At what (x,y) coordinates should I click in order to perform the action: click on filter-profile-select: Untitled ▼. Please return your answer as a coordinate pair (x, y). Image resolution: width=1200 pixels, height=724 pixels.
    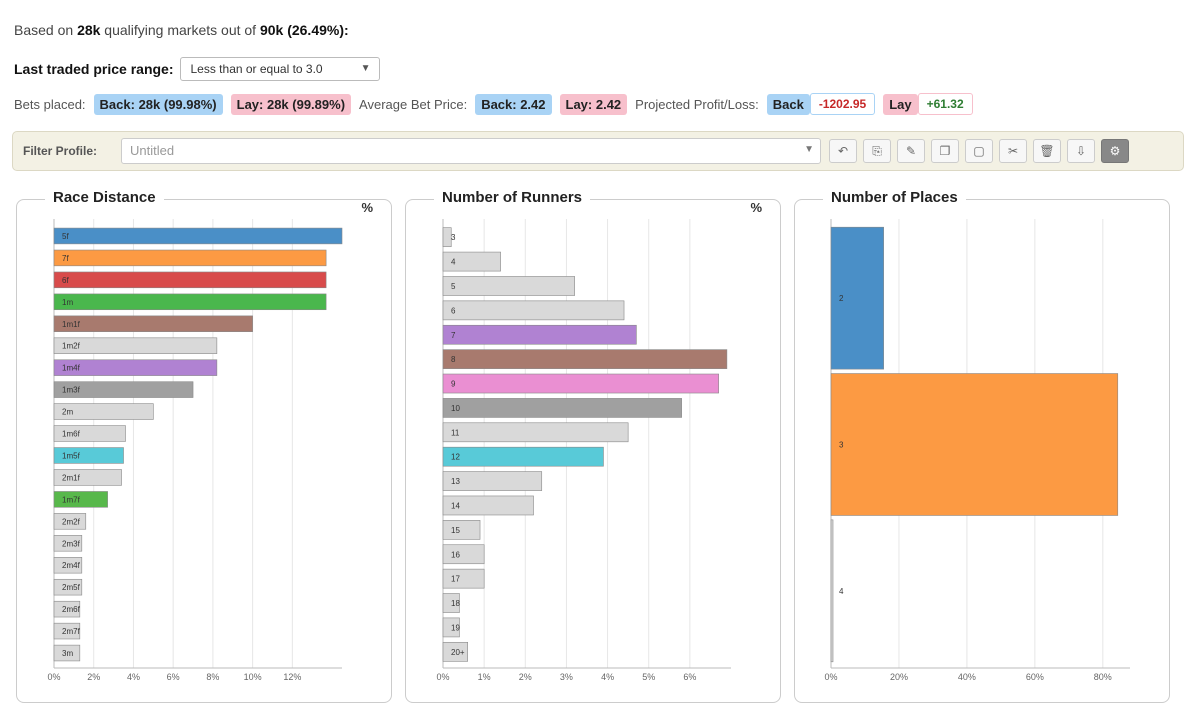
    Looking at the image, I should click on (471, 151).